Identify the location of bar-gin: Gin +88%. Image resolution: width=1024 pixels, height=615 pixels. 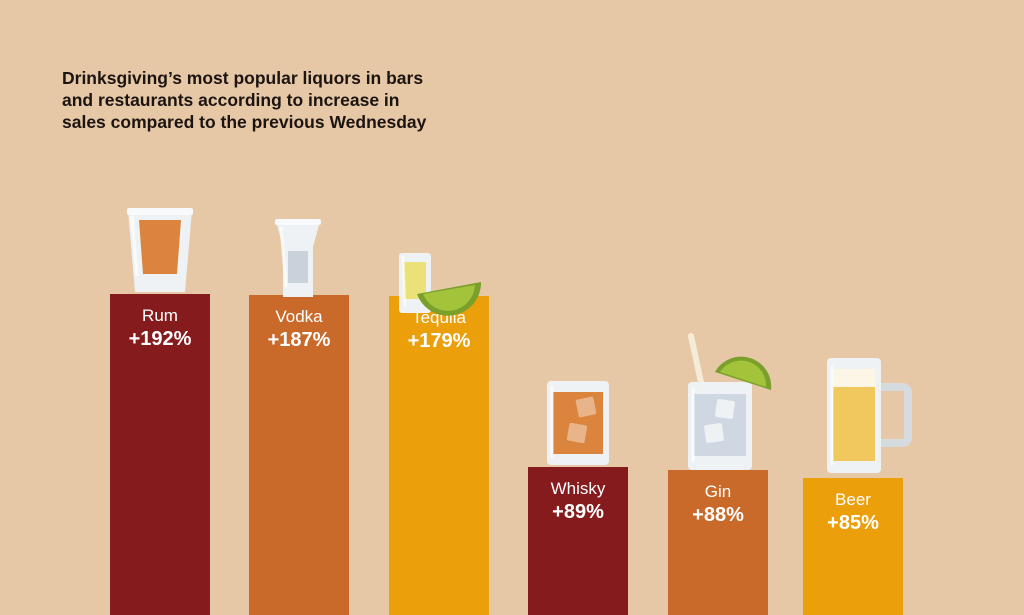
(718, 542).